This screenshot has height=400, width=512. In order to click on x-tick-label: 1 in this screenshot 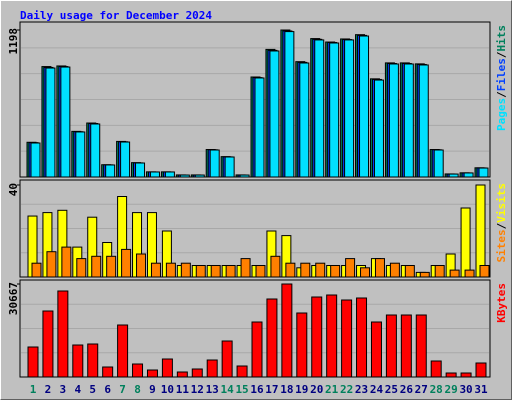, I will do `click(33, 389)`.